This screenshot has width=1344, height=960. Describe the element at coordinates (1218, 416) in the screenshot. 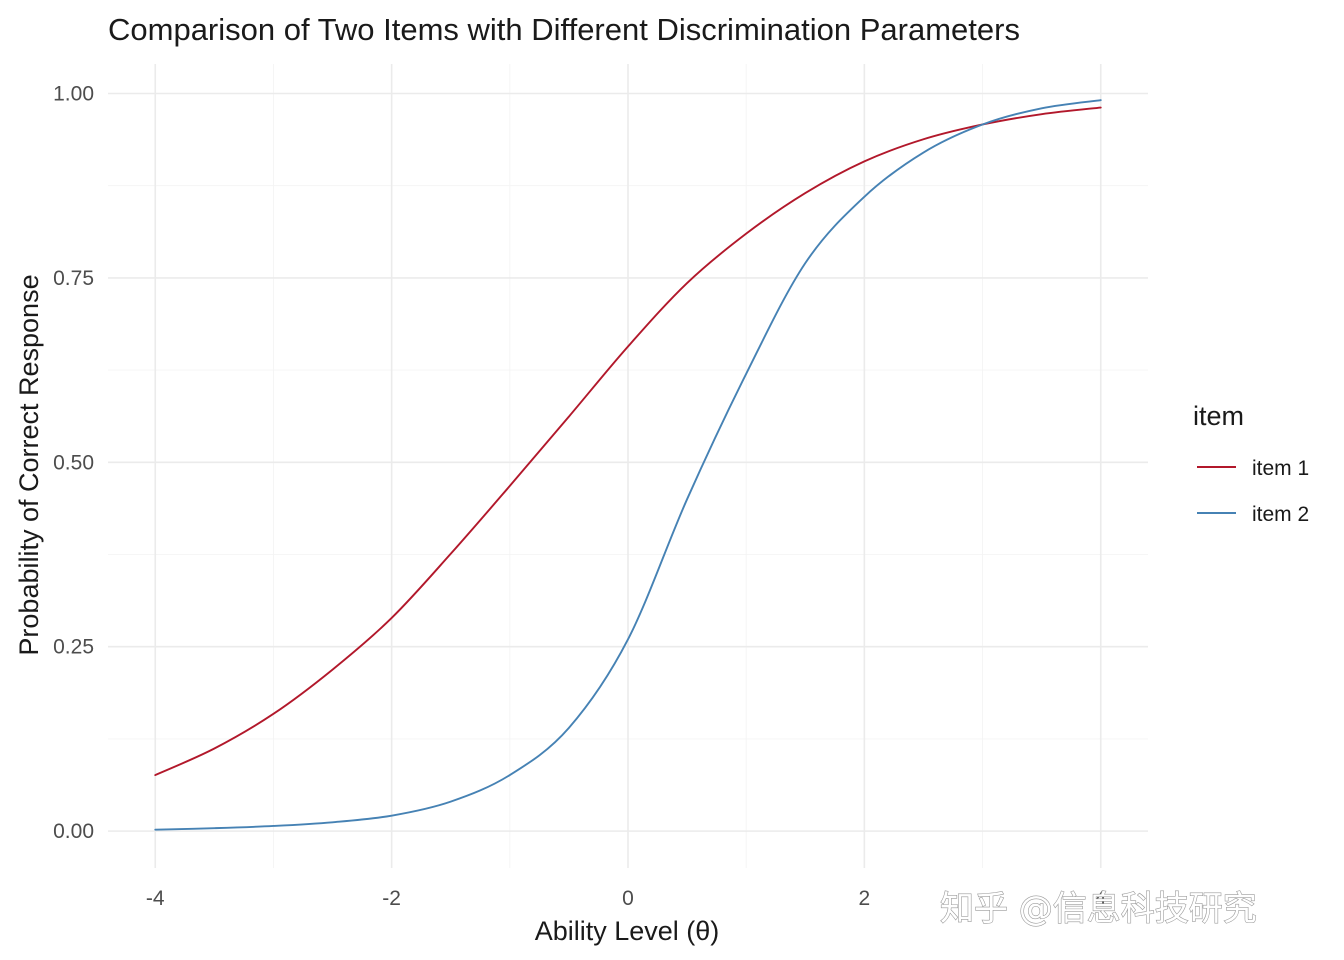

I see `legend-title: item` at that location.